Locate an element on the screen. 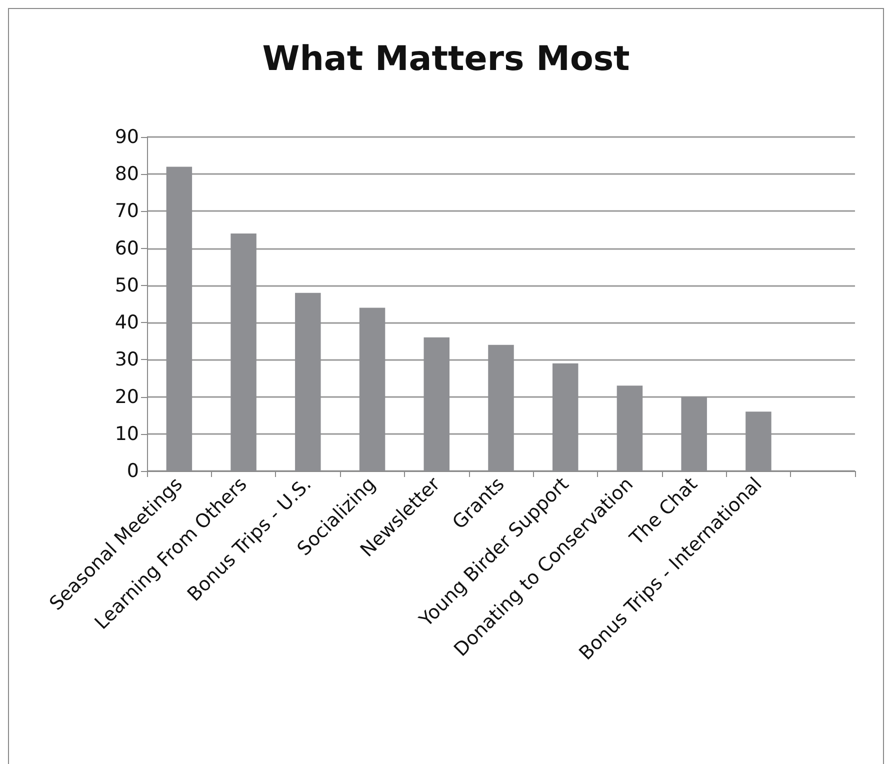  y-tick-label: 80 is located at coordinates (126, 174).